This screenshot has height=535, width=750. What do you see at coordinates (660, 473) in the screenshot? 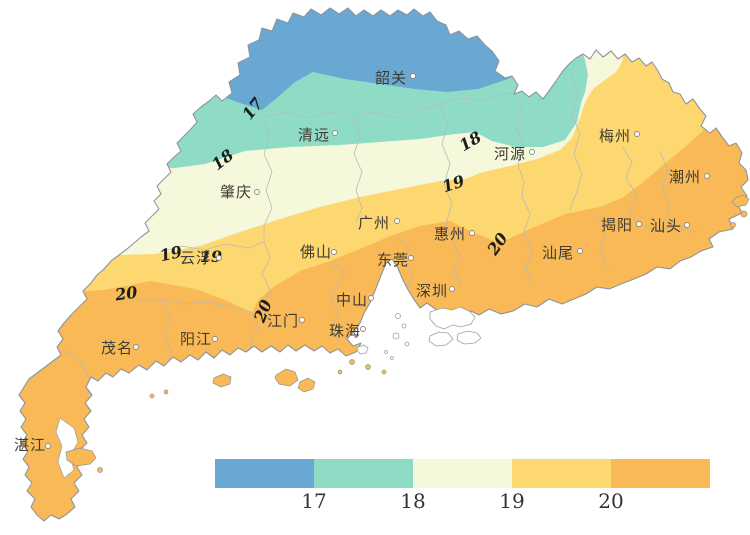
I see `legend-swatch-gt20` at bounding box center [660, 473].